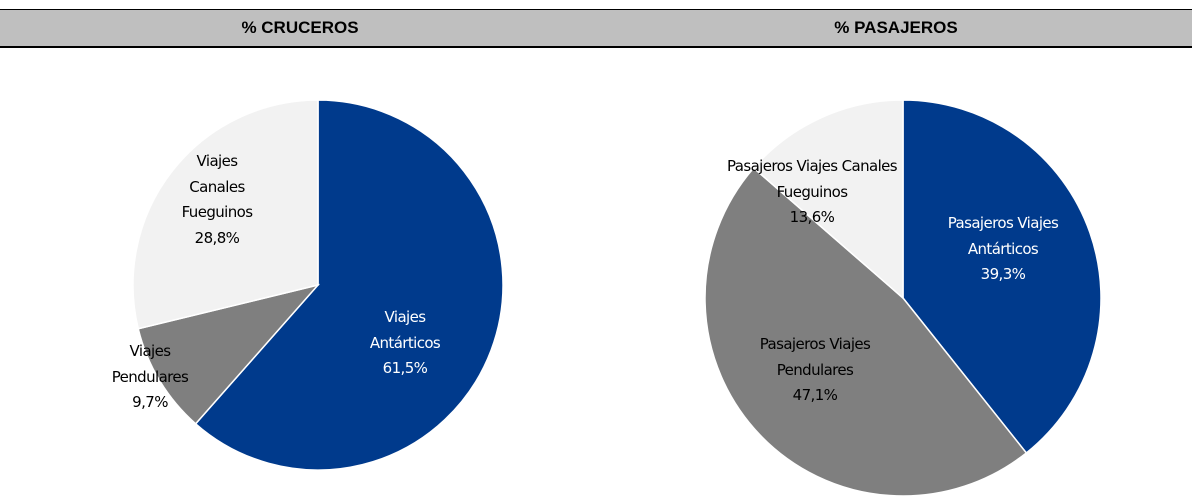 The height and width of the screenshot is (497, 1192). I want to click on category-label: Pasajeros Viajes Canales Fueguinos, so click(812, 179).